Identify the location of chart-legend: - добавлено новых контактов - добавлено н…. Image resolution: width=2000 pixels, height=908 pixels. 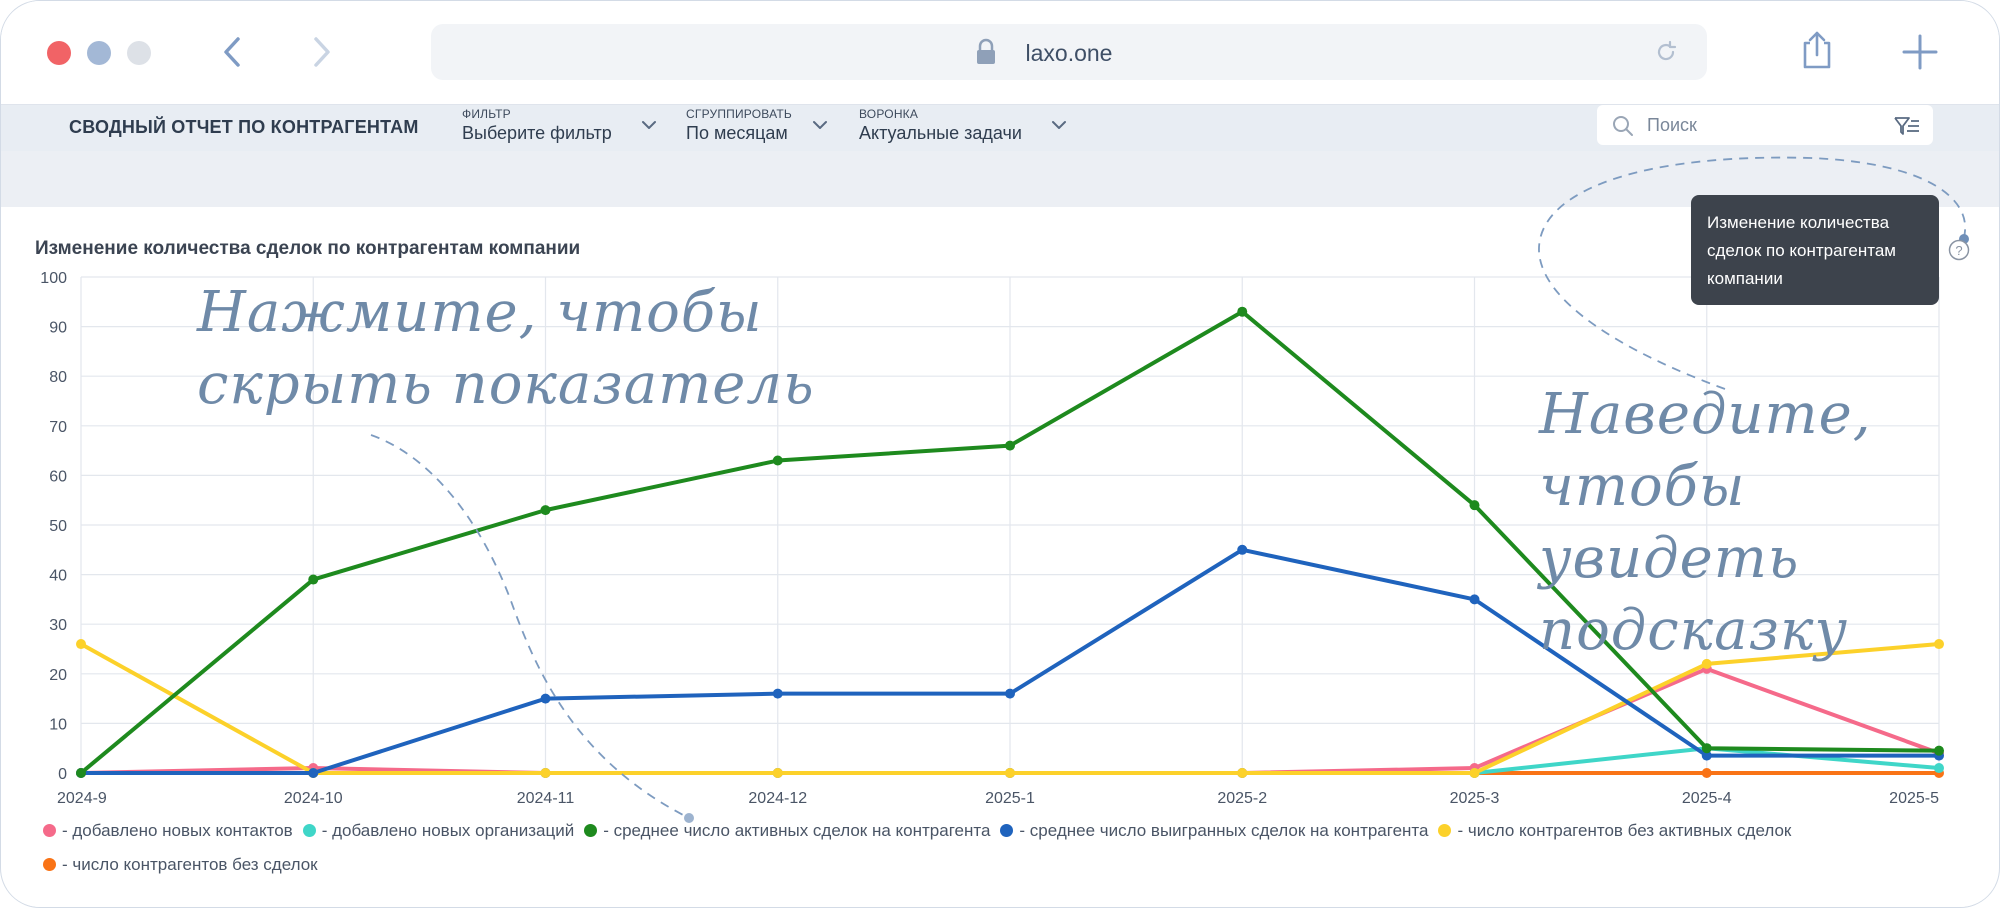
(993, 855).